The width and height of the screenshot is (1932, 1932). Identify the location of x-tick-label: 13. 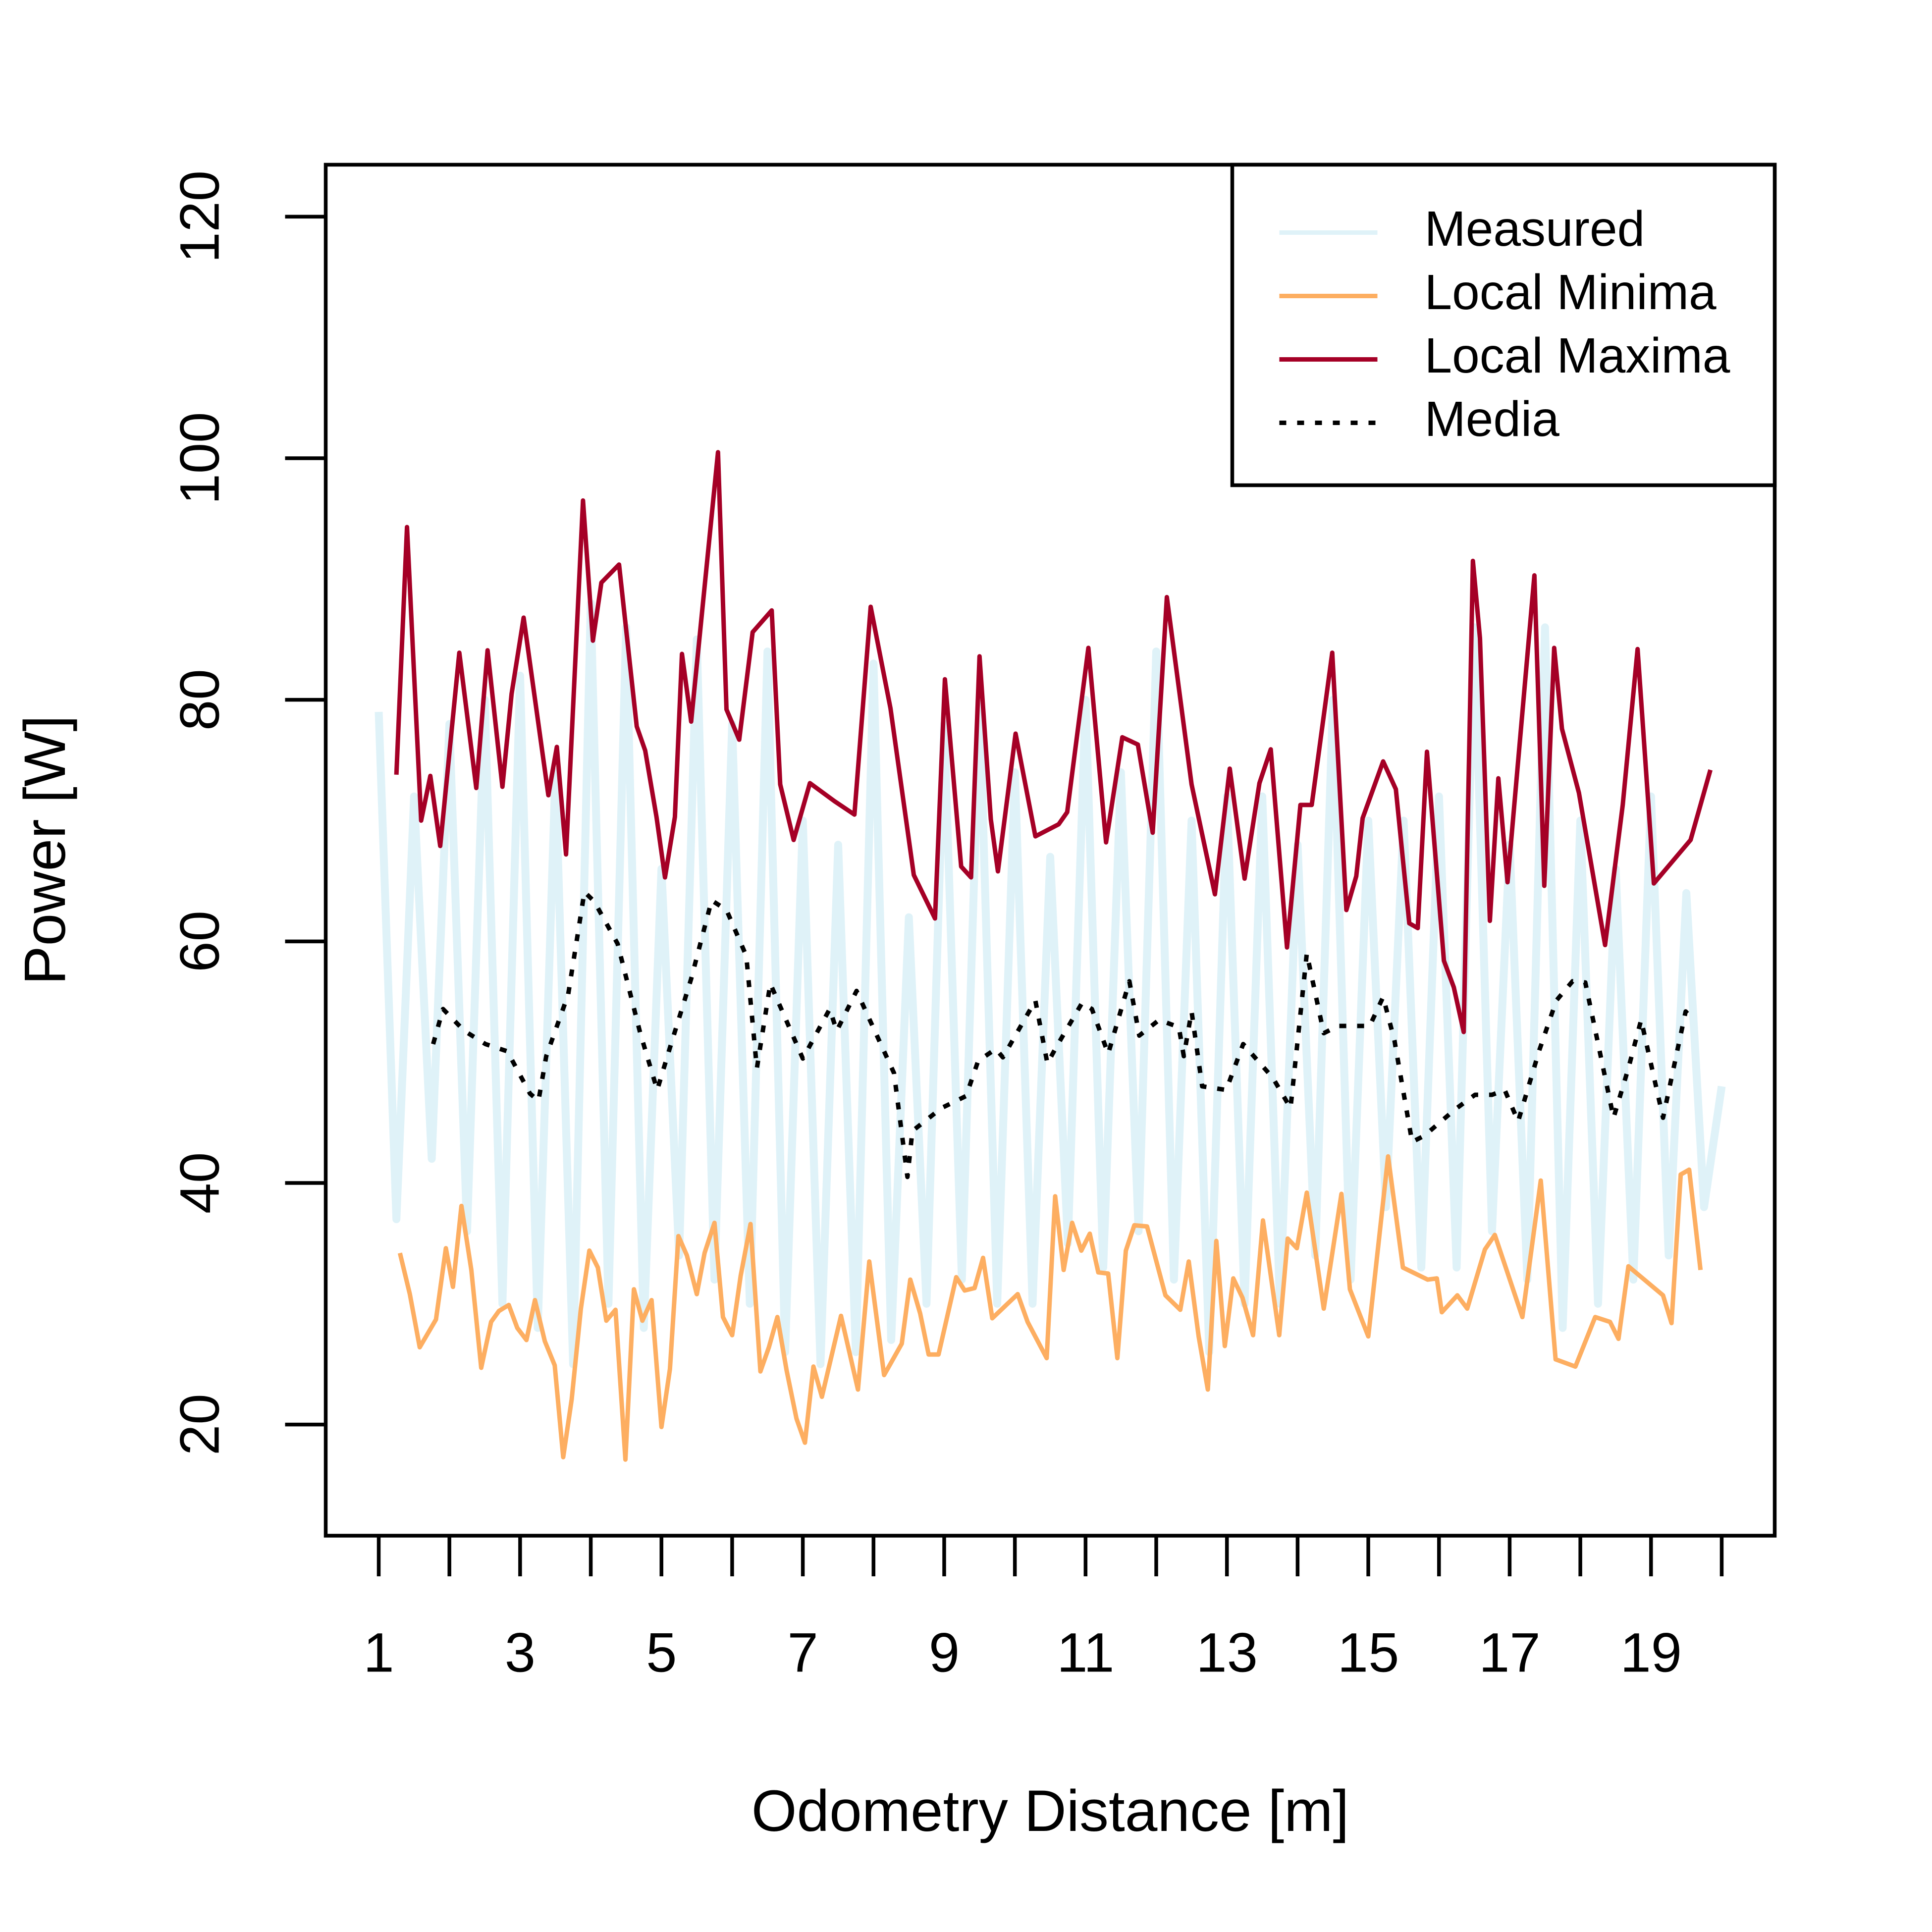
(1227, 1653).